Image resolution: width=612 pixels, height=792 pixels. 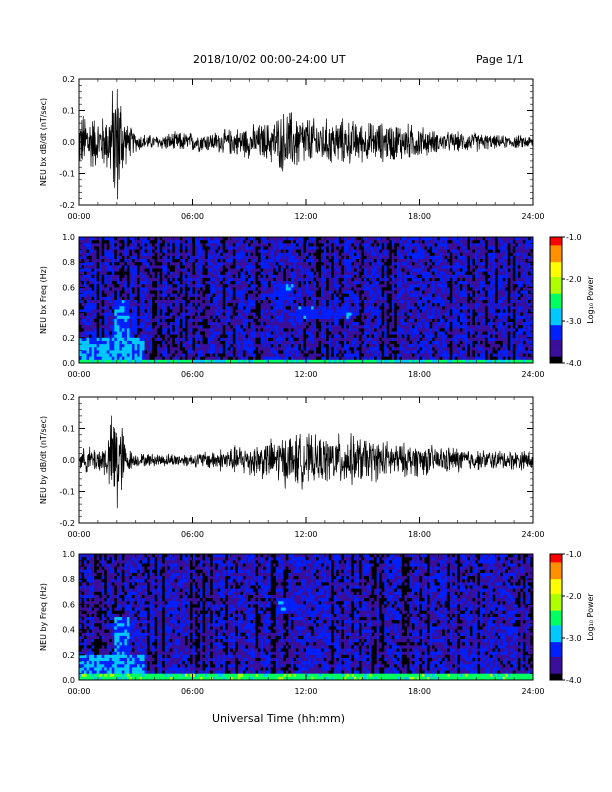 I want to click on y-axis-label: NEU bx dB/dt (nT/sec), so click(x=43, y=142).